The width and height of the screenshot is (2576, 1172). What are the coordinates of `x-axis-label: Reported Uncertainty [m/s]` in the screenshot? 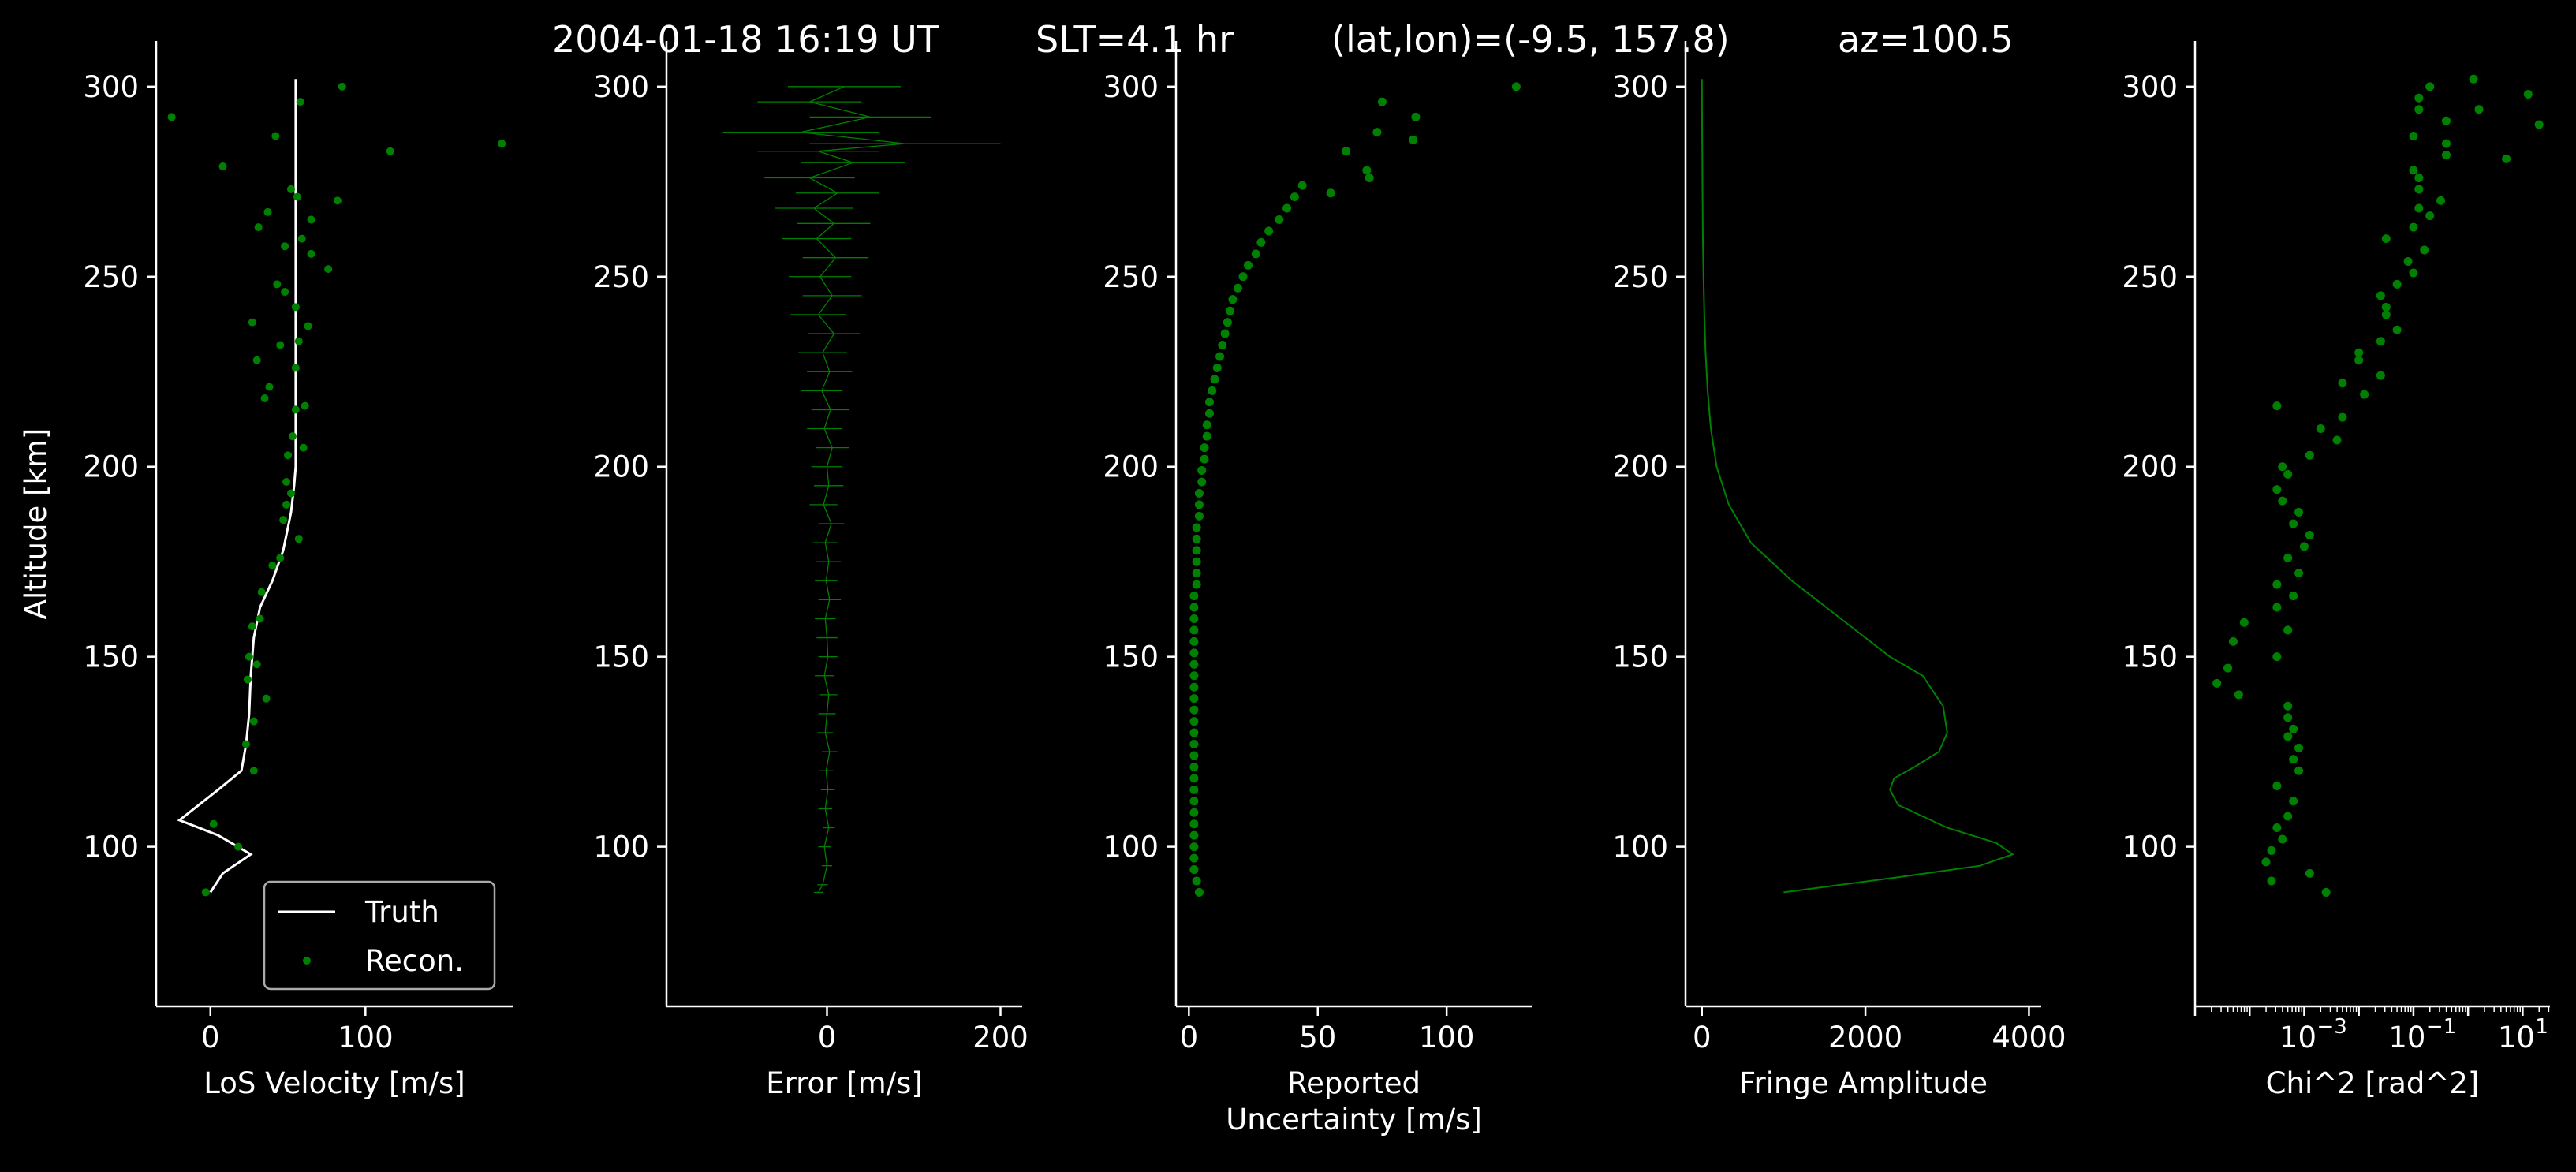 It's located at (1354, 1101).